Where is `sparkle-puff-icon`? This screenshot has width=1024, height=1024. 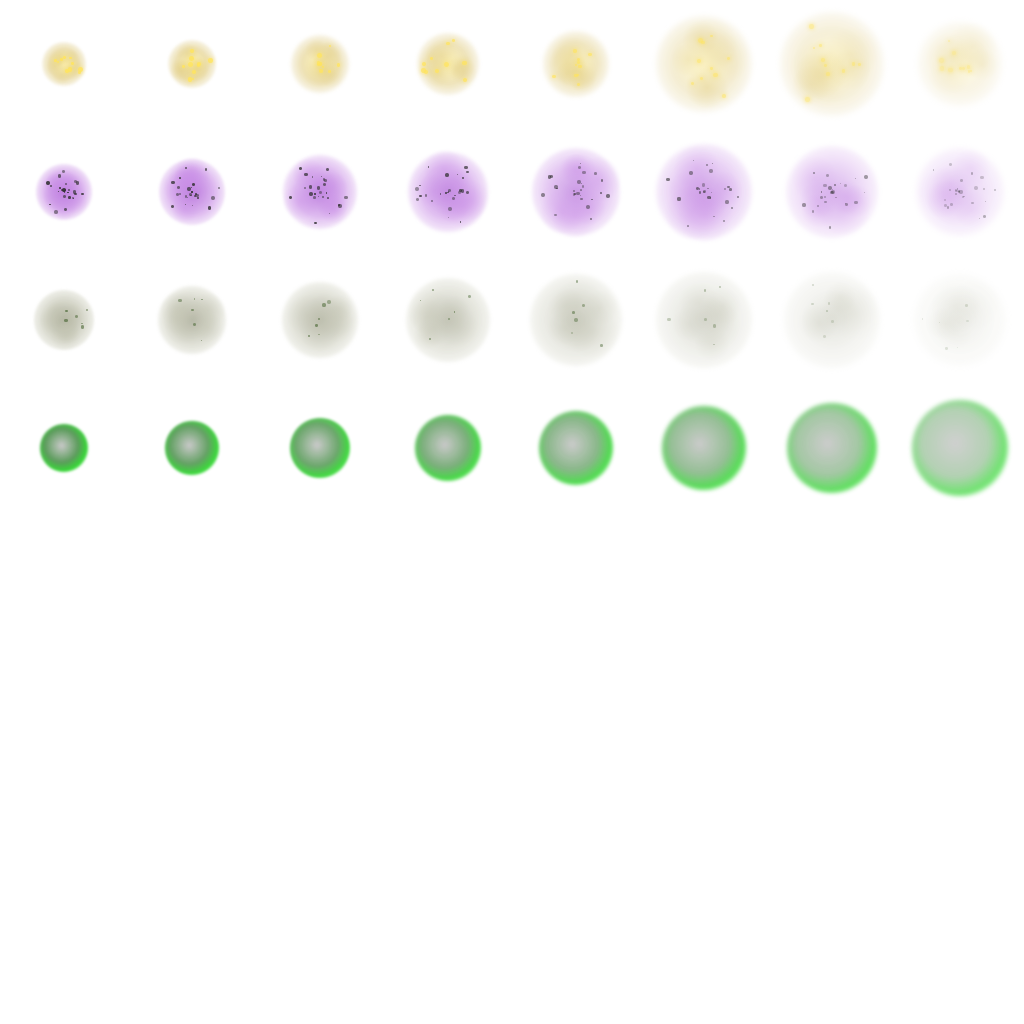
sparkle-puff-icon is located at coordinates (64, 64).